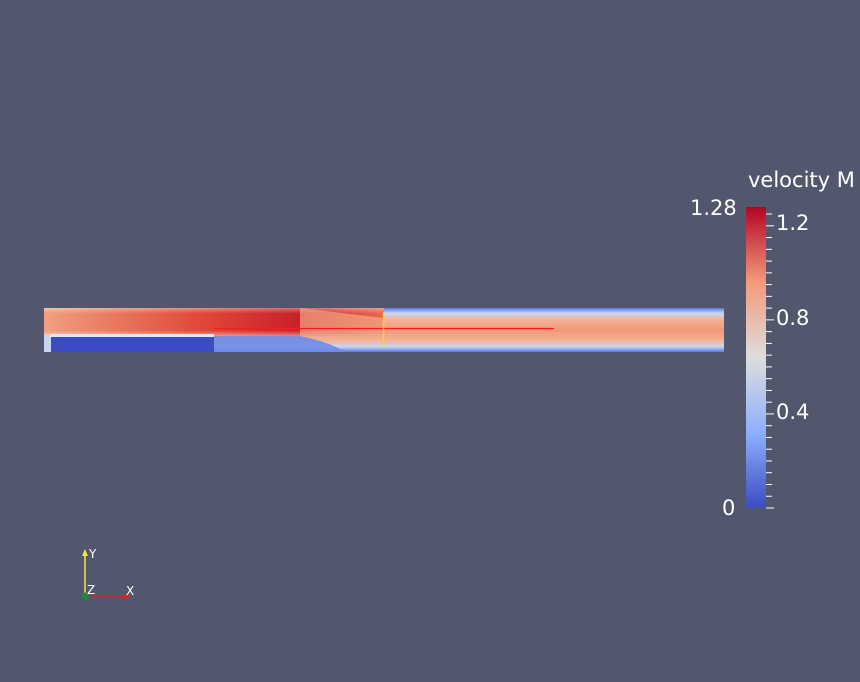 The height and width of the screenshot is (682, 860). Describe the element at coordinates (756, 357) in the screenshot. I see `colorbar-gradient` at that location.